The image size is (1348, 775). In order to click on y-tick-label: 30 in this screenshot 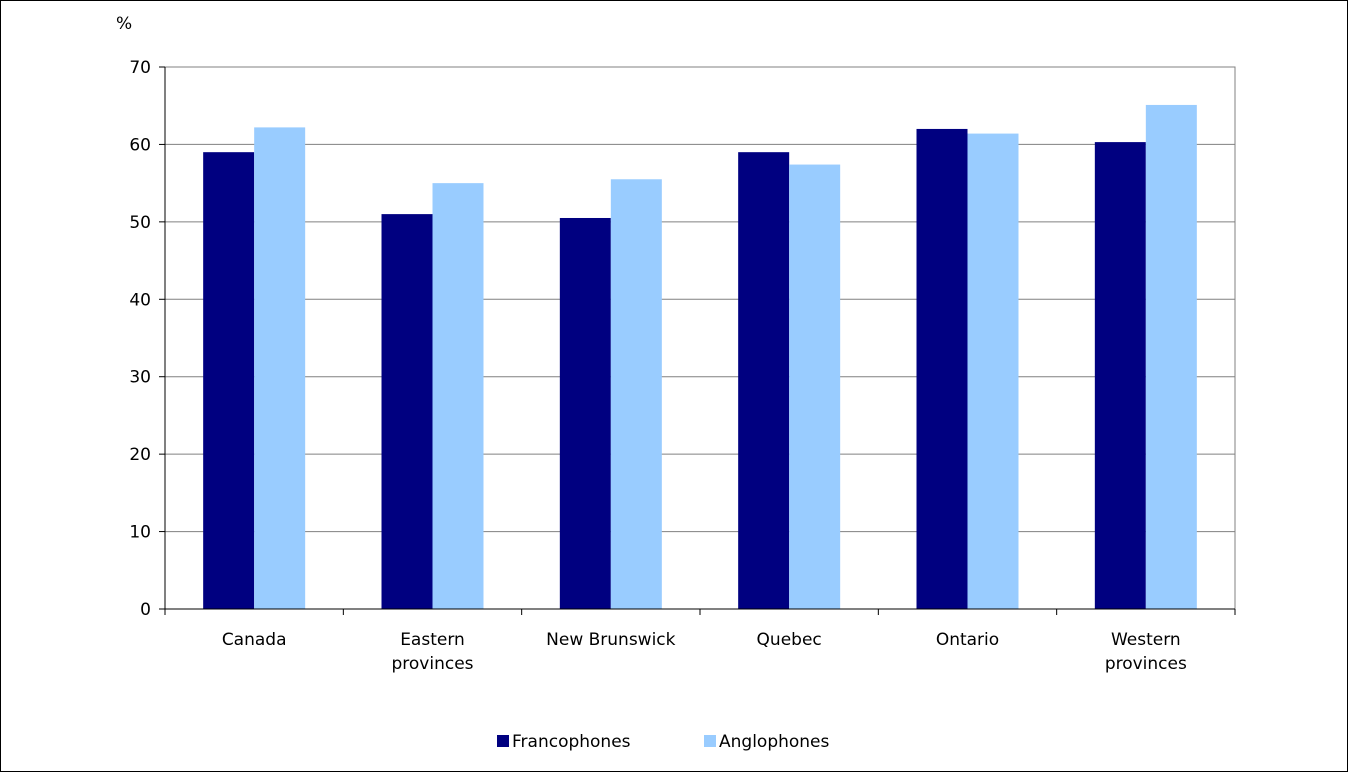, I will do `click(140, 378)`.